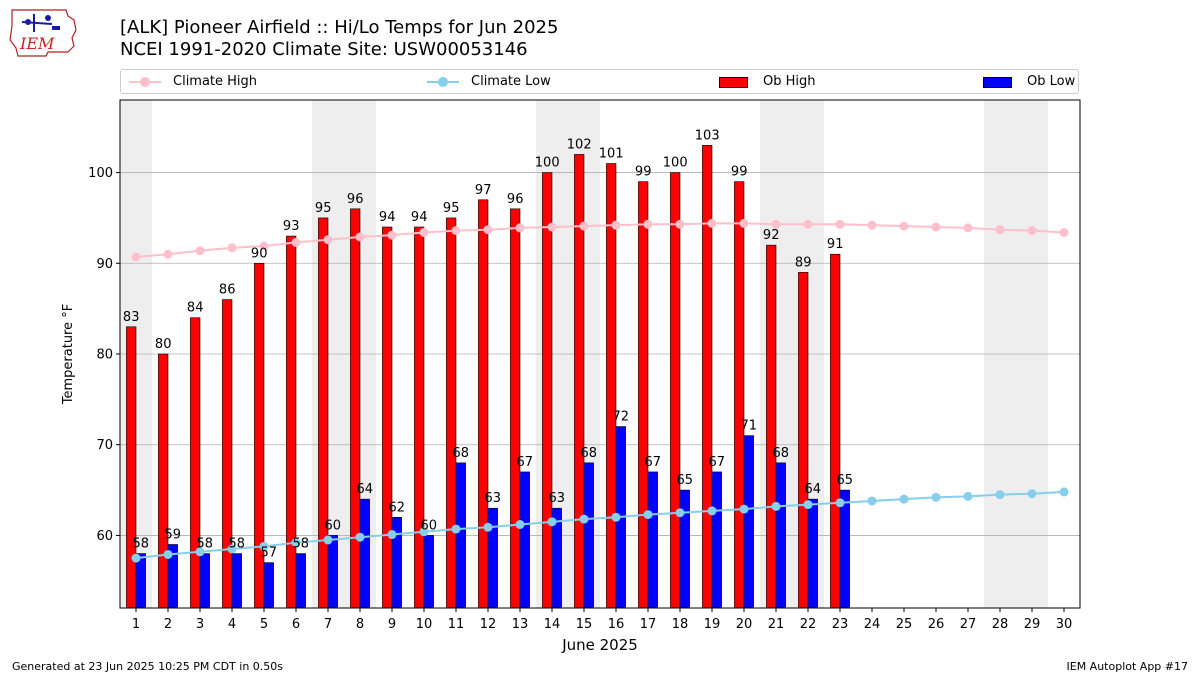 Image resolution: width=1200 pixels, height=675 pixels. I want to click on ob-low-value-label: 72, so click(621, 417).